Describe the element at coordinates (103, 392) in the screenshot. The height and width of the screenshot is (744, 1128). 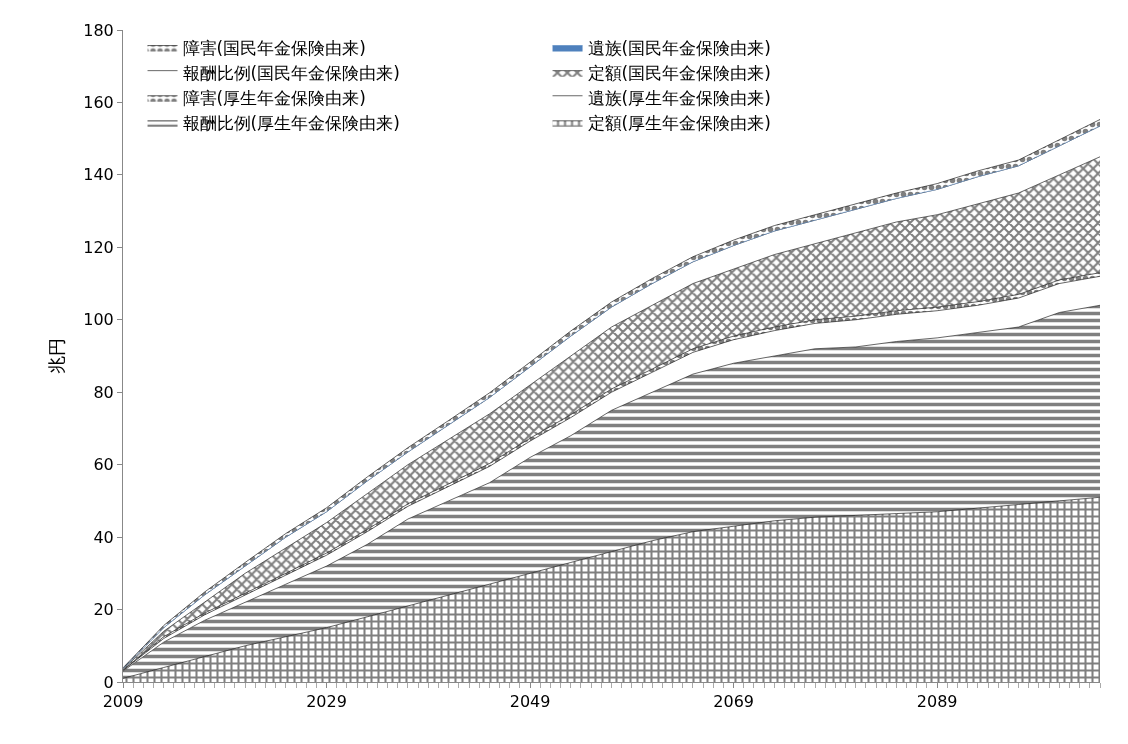
I see `y-tick-label: 80` at that location.